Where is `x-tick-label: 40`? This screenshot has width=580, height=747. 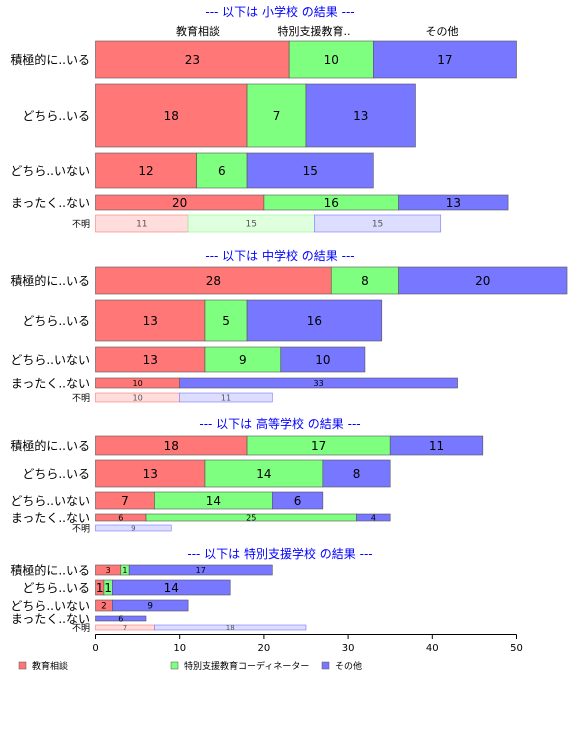
x-tick-label: 40 is located at coordinates (432, 648).